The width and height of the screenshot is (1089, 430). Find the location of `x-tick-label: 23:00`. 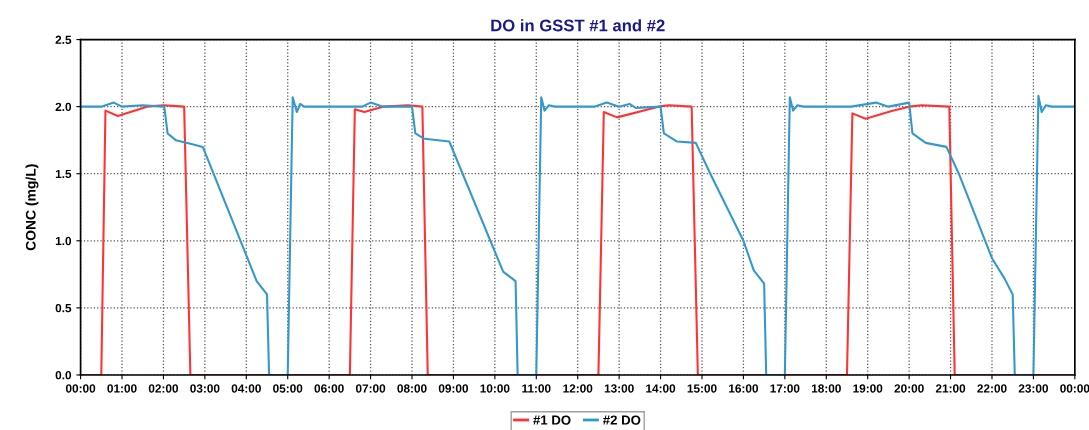

x-tick-label: 23:00 is located at coordinates (1033, 388).